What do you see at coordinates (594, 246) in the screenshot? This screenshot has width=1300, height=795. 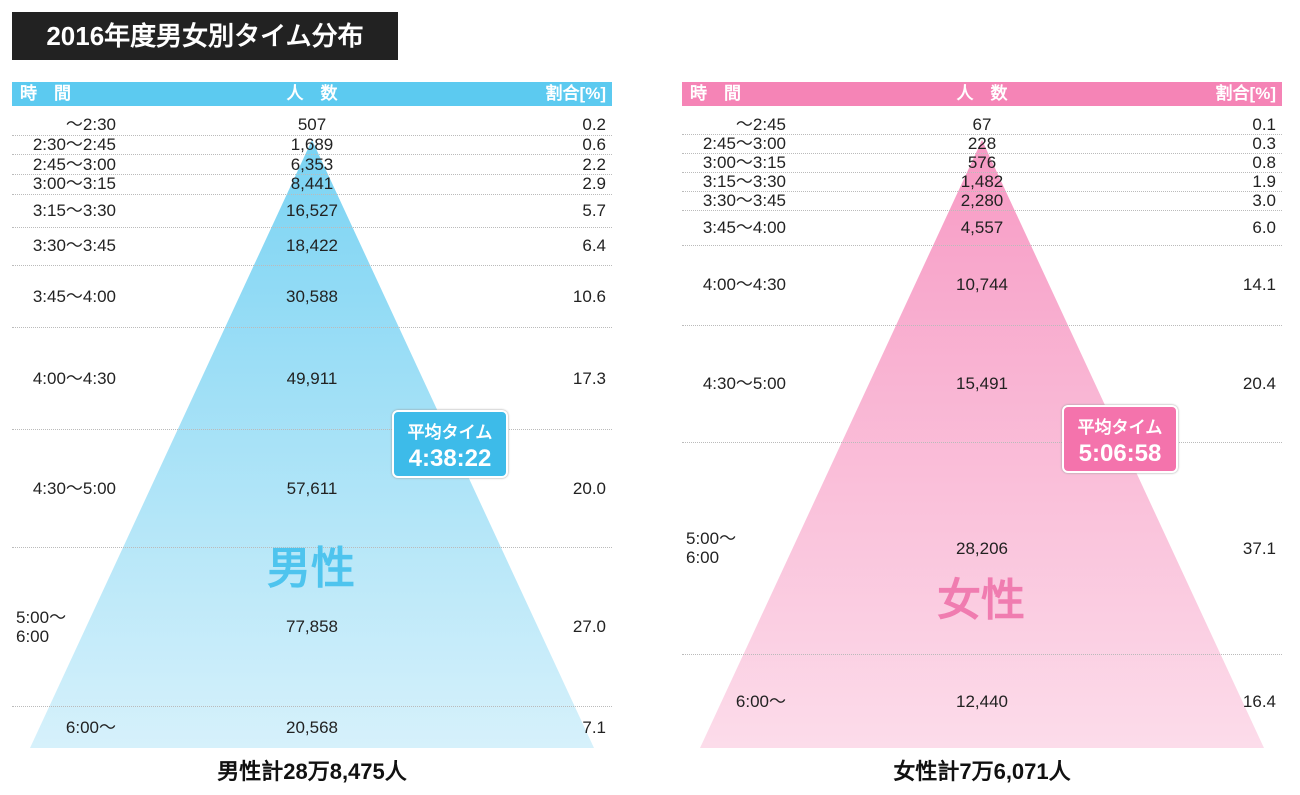 I see `share: 6.4` at bounding box center [594, 246].